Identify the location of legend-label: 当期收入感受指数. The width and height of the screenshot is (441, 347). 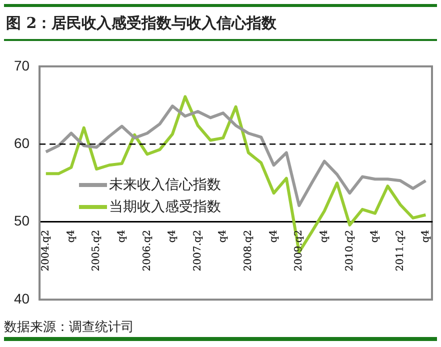
(164, 207).